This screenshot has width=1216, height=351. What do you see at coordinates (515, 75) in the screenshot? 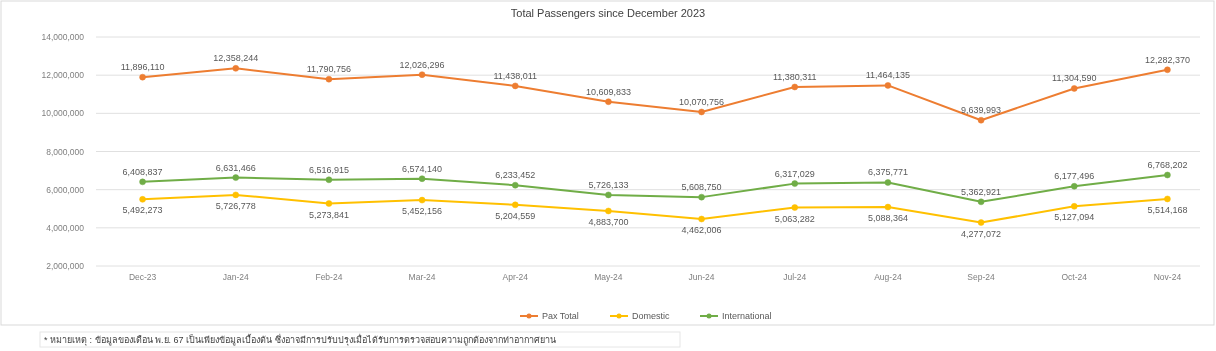
I see `data-label: 11,438,011` at bounding box center [515, 75].